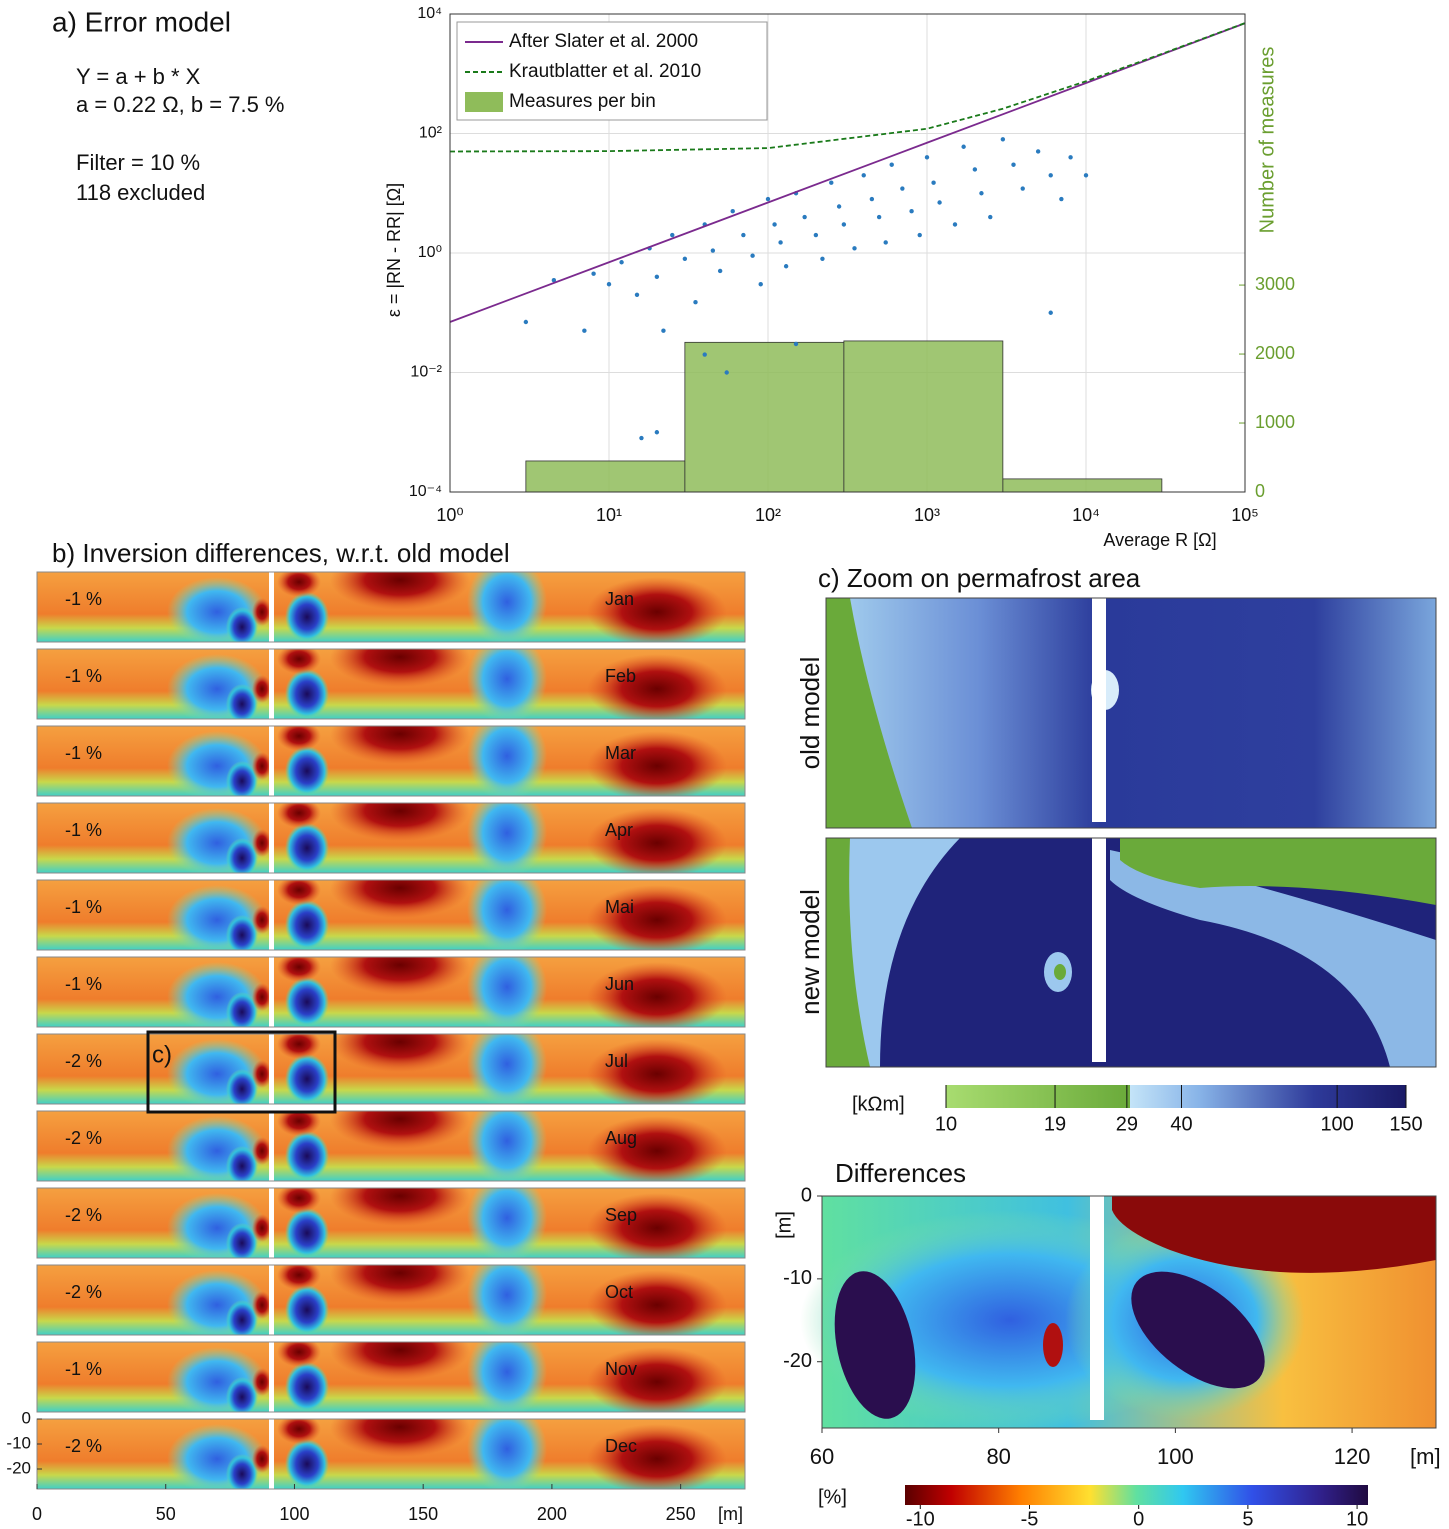 The width and height of the screenshot is (1449, 1529). I want to click on colorbar-unit: [kΩm], so click(878, 1104).